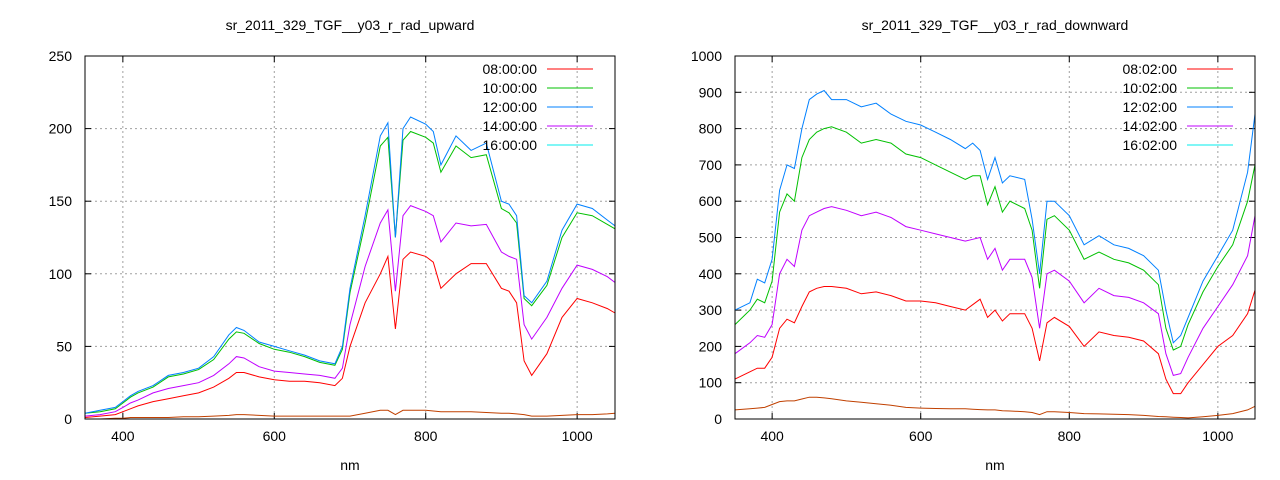  What do you see at coordinates (64, 346) in the screenshot?
I see `y-tick-label: 50` at bounding box center [64, 346].